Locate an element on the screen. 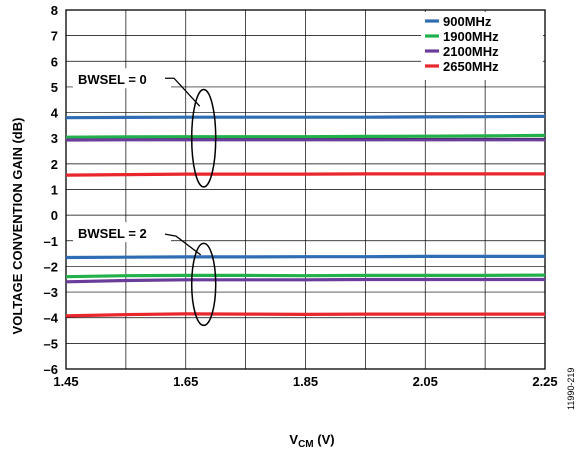  legend-label: 900MHz is located at coordinates (467, 21).